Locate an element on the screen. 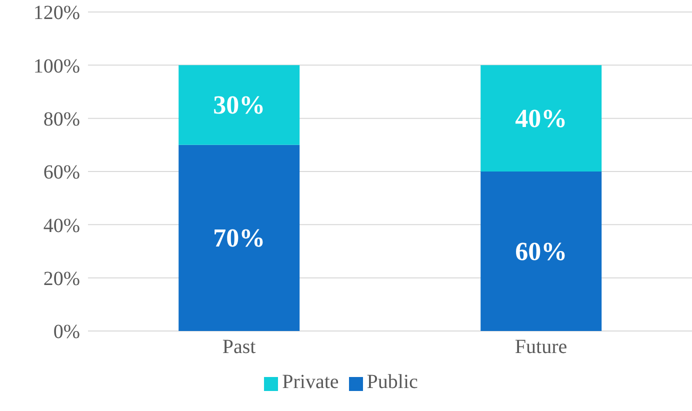 This screenshot has height=411, width=692. data-label: 40% is located at coordinates (541, 118).